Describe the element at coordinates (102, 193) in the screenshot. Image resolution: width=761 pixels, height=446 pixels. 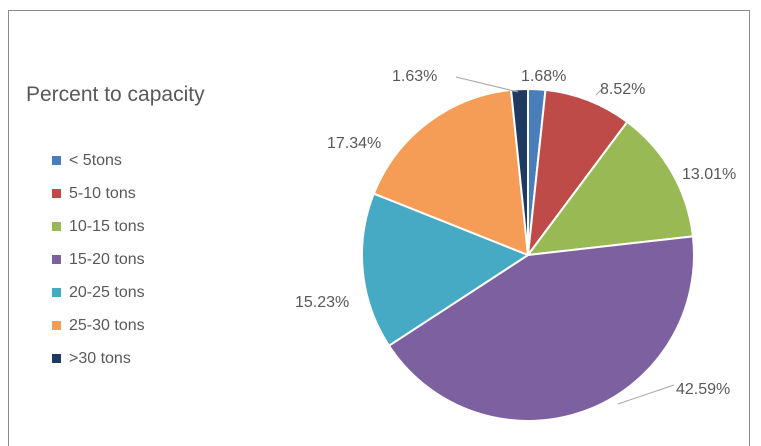
I see `legend-label: 5-10 tons` at that location.